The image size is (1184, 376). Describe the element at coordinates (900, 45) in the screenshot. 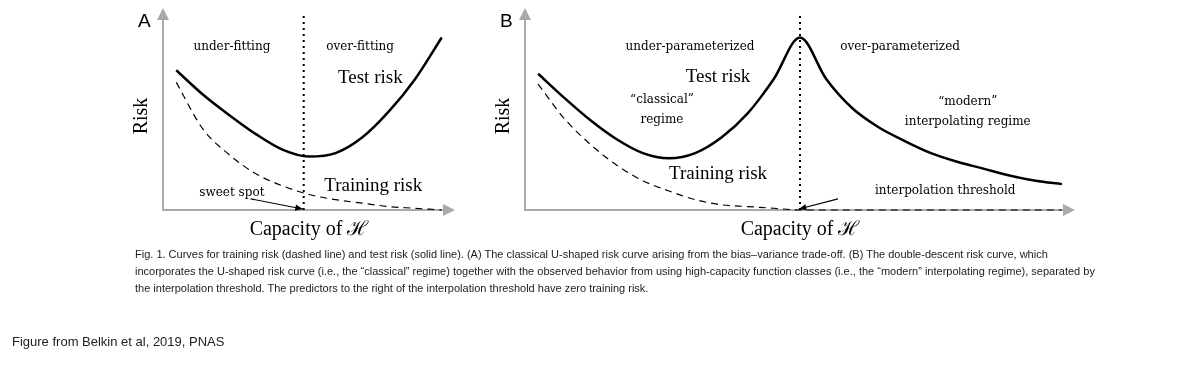

I see `annotation: over-parameterized` at that location.